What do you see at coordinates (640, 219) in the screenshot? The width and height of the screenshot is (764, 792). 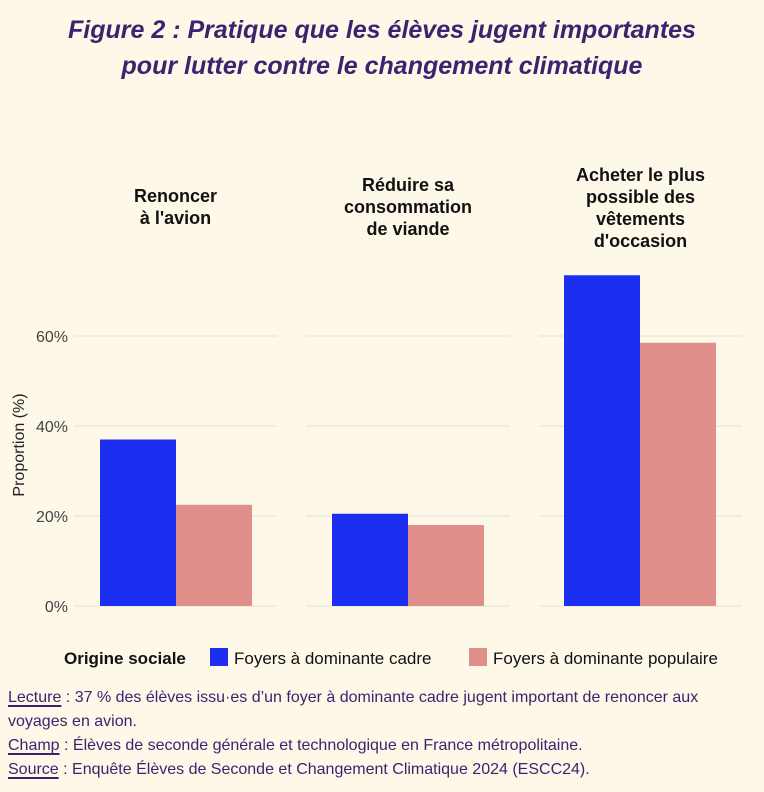 I see `panel-label-2-line-2: vêtements` at bounding box center [640, 219].